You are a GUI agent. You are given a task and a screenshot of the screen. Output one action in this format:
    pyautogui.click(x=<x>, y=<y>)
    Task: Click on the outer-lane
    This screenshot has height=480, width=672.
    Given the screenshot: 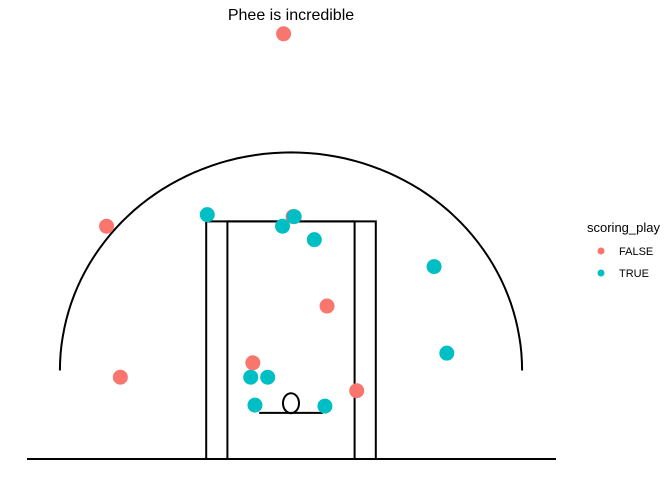 What is the action you would take?
    pyautogui.click(x=291, y=340)
    